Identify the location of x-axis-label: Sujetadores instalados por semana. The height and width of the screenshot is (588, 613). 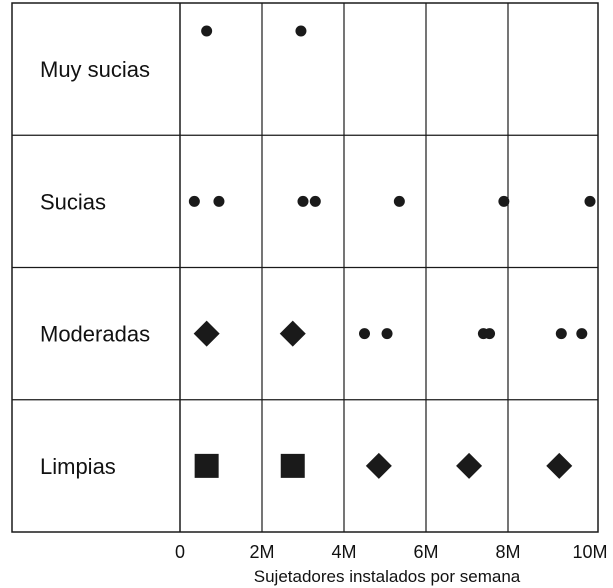
(387, 576).